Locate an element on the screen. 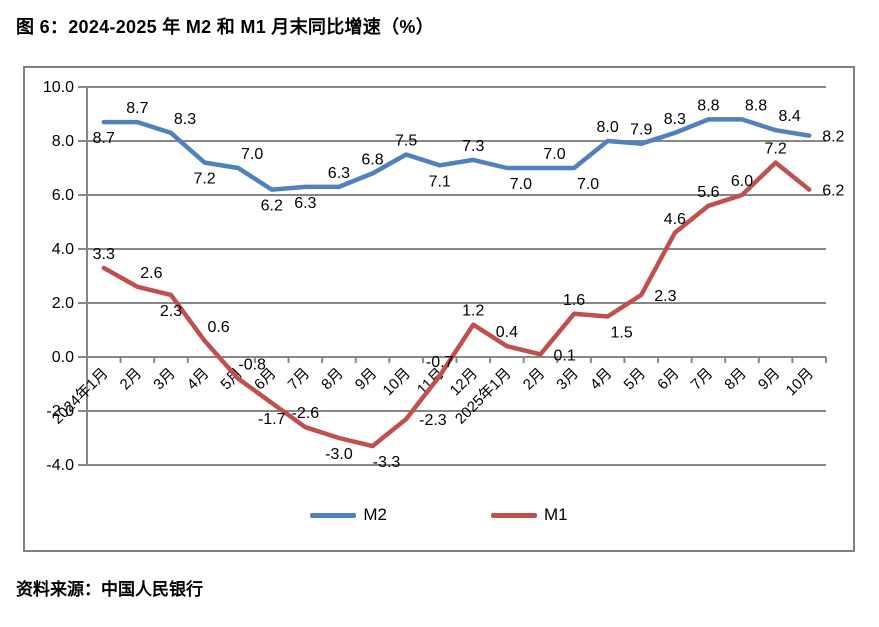 This screenshot has width=879, height=627. chart-title: 图 6：2024-2025 年 M2 和 M1 月末同比增速（%） is located at coordinates (225, 27).